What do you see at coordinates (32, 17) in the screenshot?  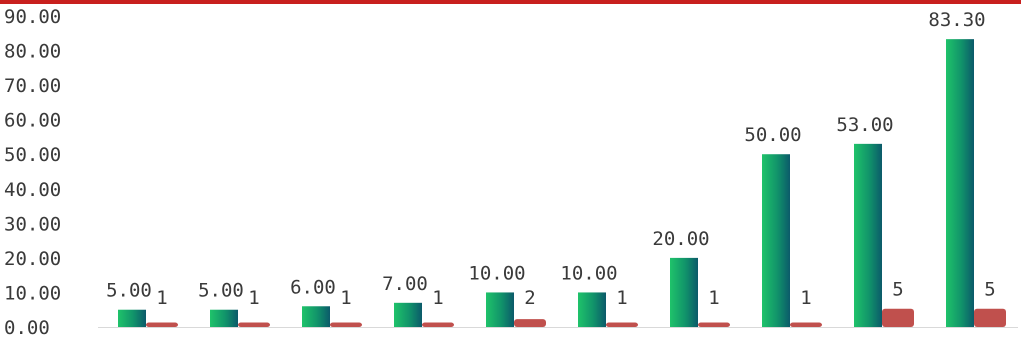 I see `y-tick-label: 90.00` at bounding box center [32, 17].